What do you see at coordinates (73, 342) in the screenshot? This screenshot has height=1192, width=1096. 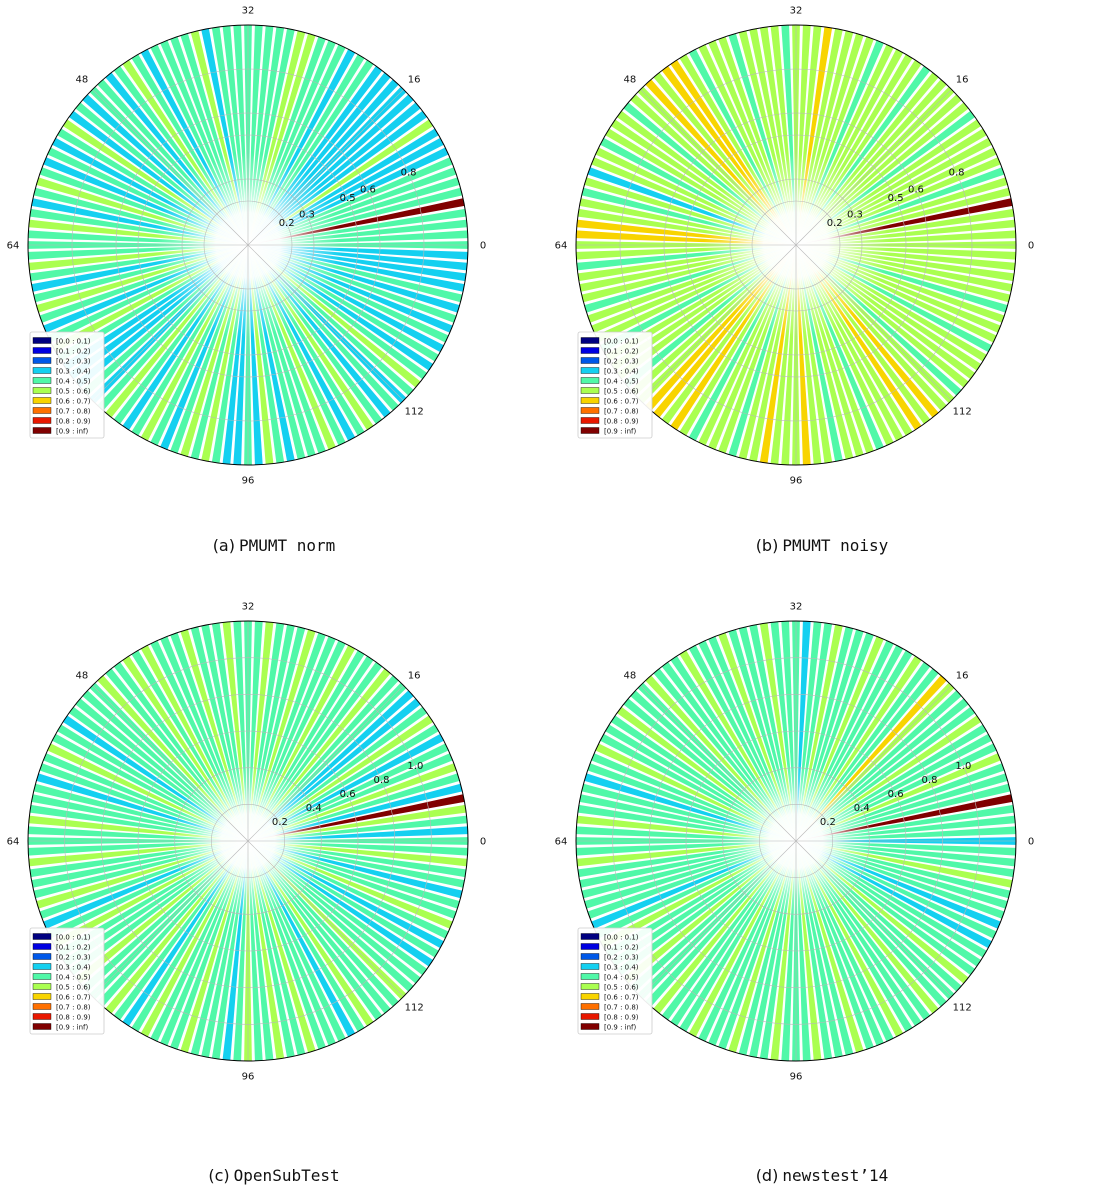 I see `legend-entry: [0.0 : 0.1)` at bounding box center [73, 342].